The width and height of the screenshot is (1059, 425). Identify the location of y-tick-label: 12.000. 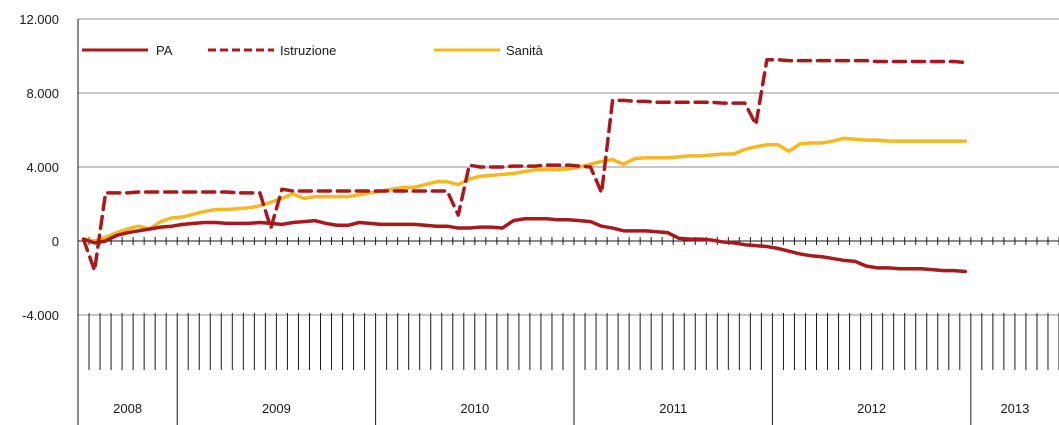
(39, 19).